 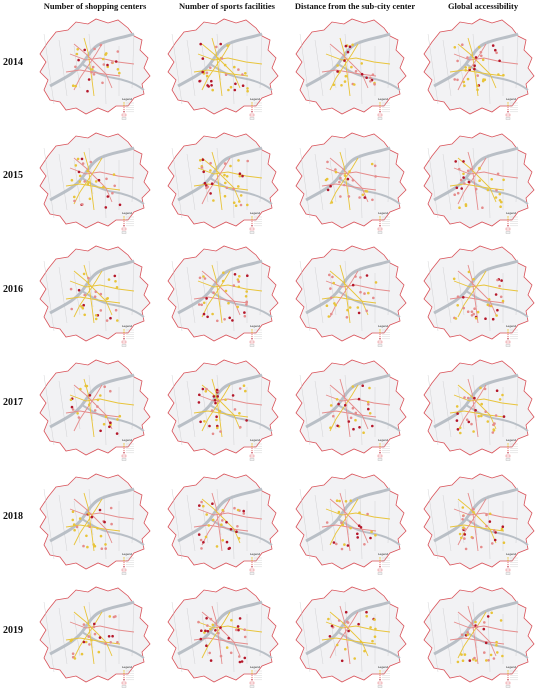 What do you see at coordinates (92, 287) in the screenshot?
I see `river` at bounding box center [92, 287].